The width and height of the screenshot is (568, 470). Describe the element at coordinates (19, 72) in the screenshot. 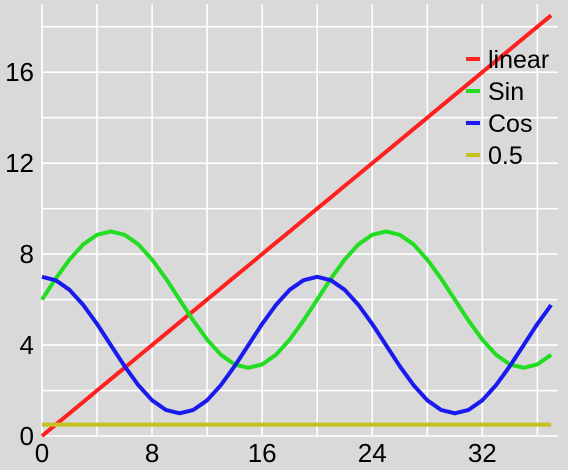

I see `y-tick-label: 16` at that location.